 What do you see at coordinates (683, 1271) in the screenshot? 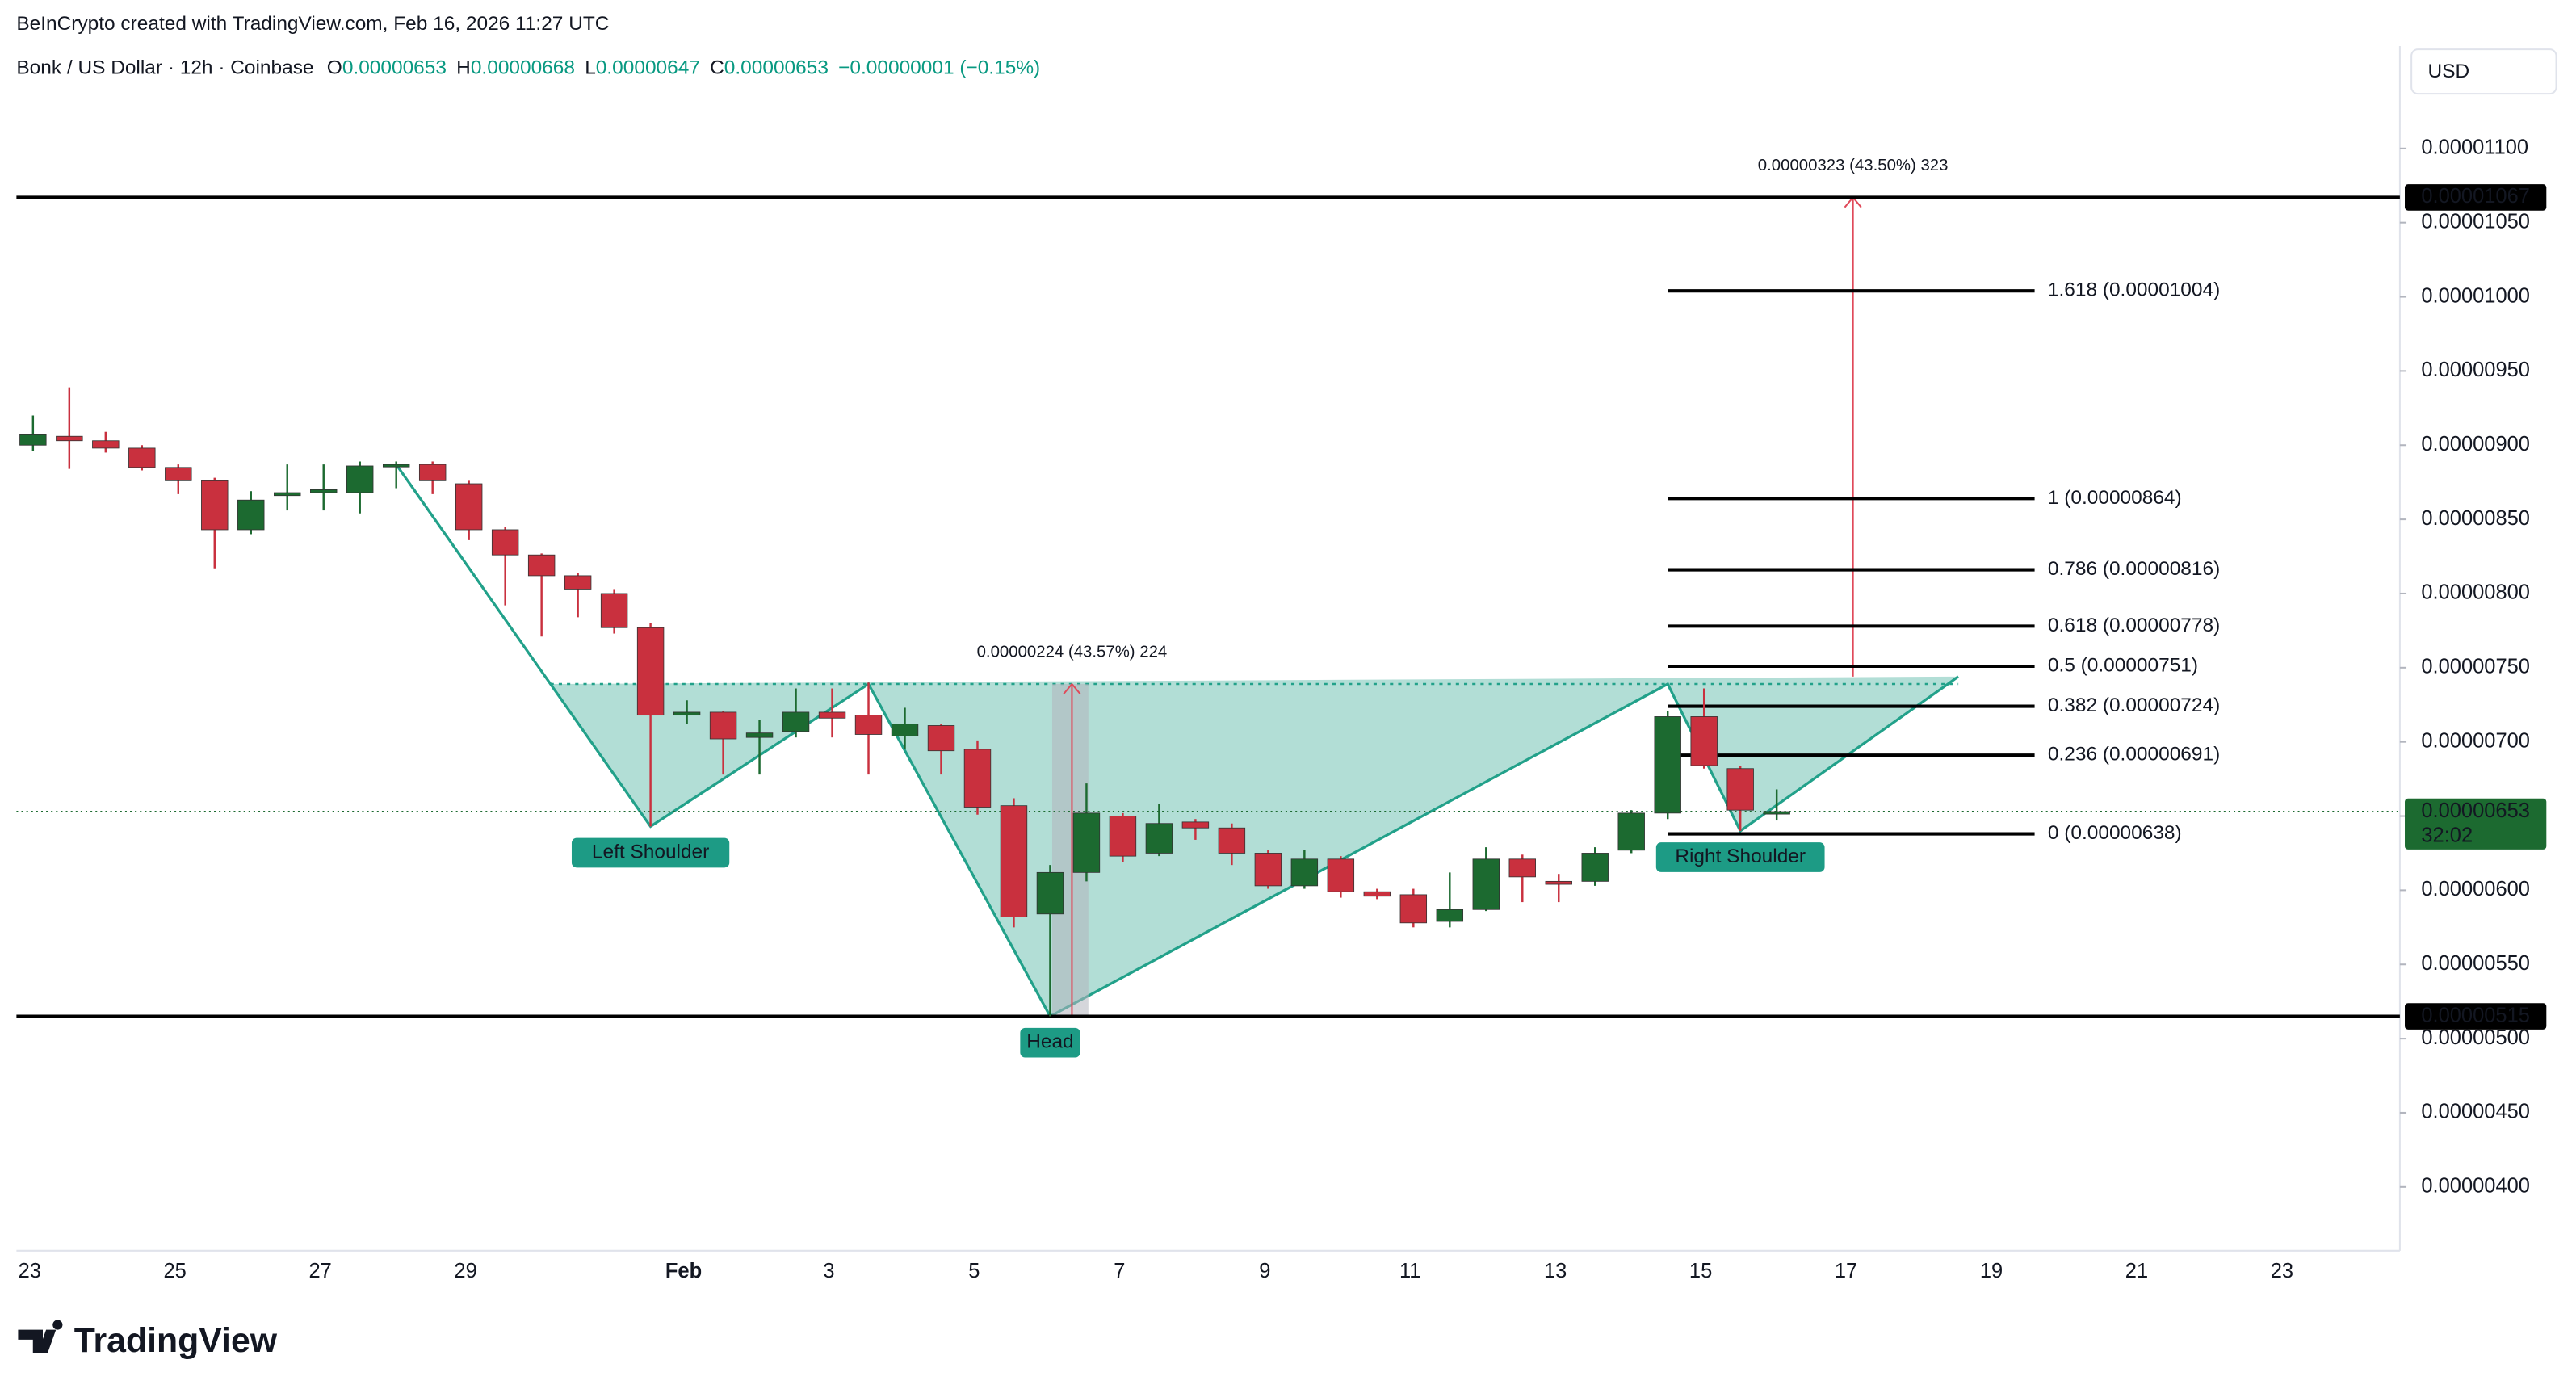
I see `x-tick-label: Feb` at bounding box center [683, 1271].